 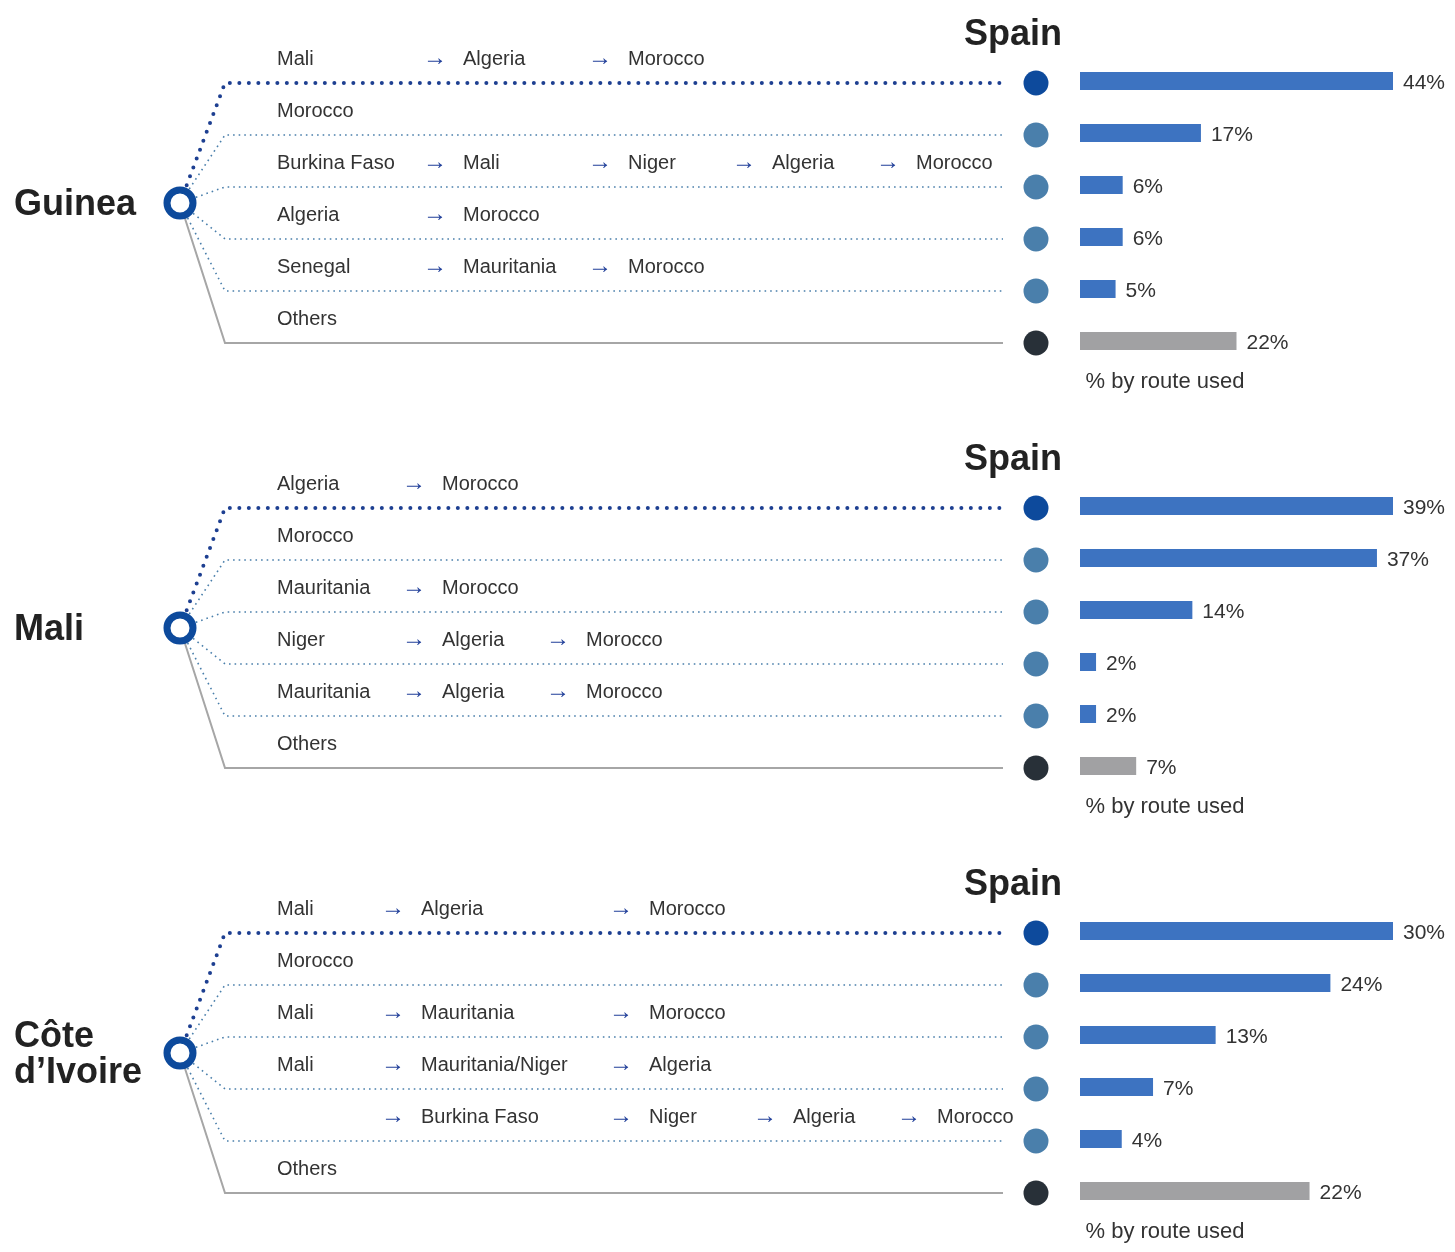 I want to click on data-label: 44%, so click(x=1424, y=81).